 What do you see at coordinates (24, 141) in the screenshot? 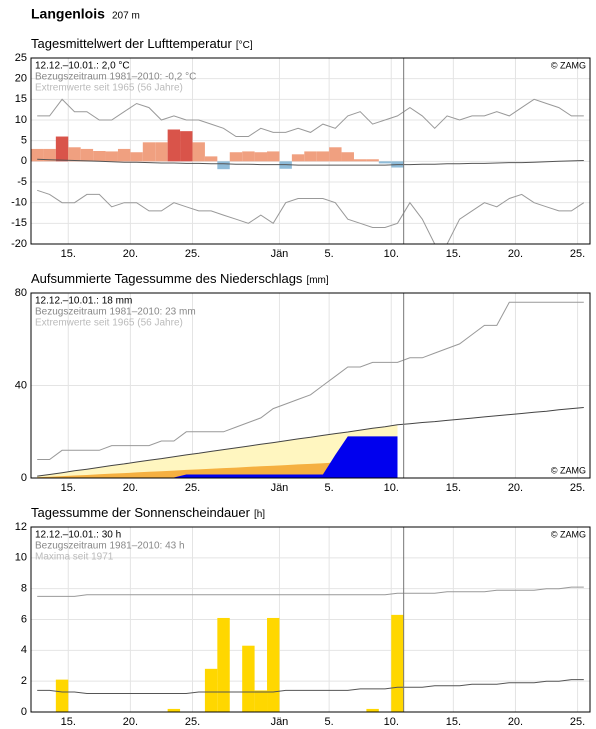
I see `y-tick-label: 5` at bounding box center [24, 141].